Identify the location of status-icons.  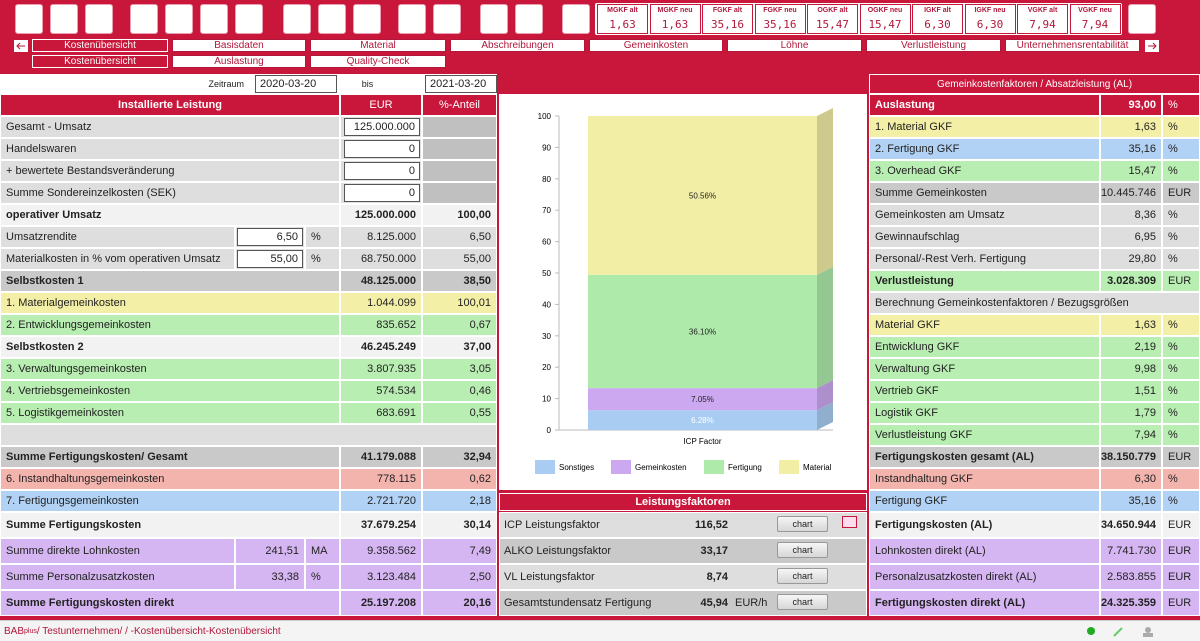
(1120, 632).